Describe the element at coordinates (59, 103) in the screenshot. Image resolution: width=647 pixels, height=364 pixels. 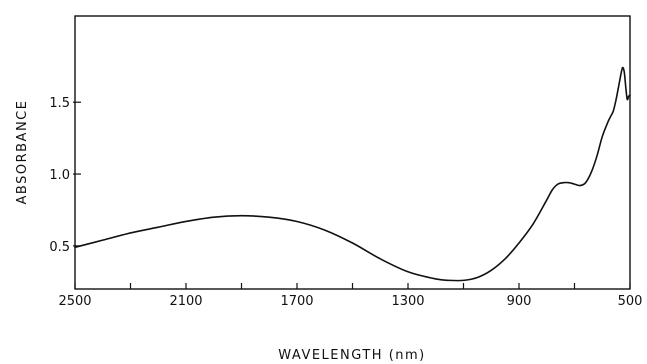
I see `y-tick-label: 1.5` at that location.